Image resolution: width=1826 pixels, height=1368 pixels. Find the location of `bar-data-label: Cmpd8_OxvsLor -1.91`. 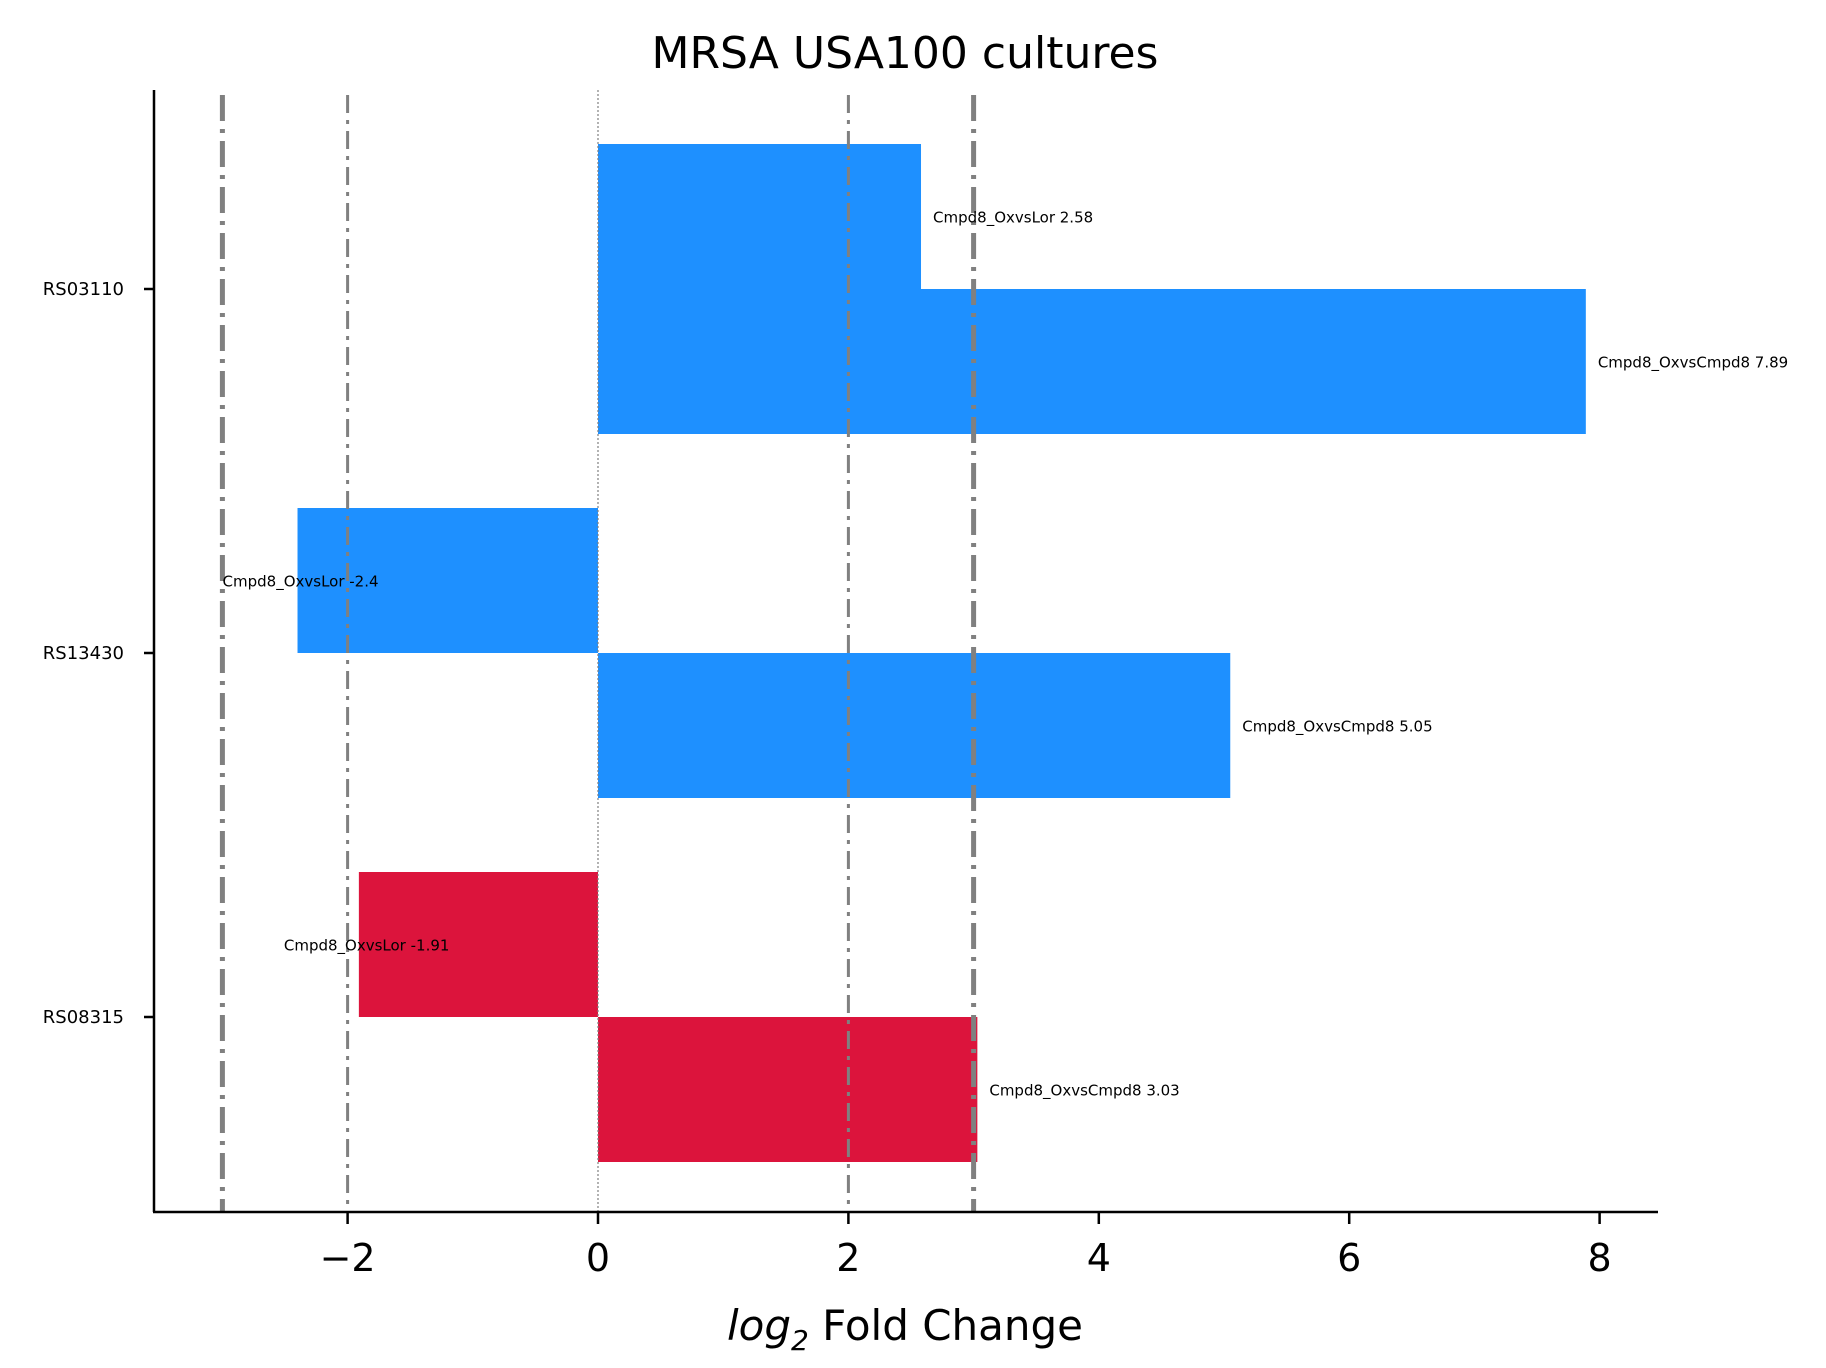

bar-data-label: Cmpd8_OxvsLor -1.91 is located at coordinates (367, 946).